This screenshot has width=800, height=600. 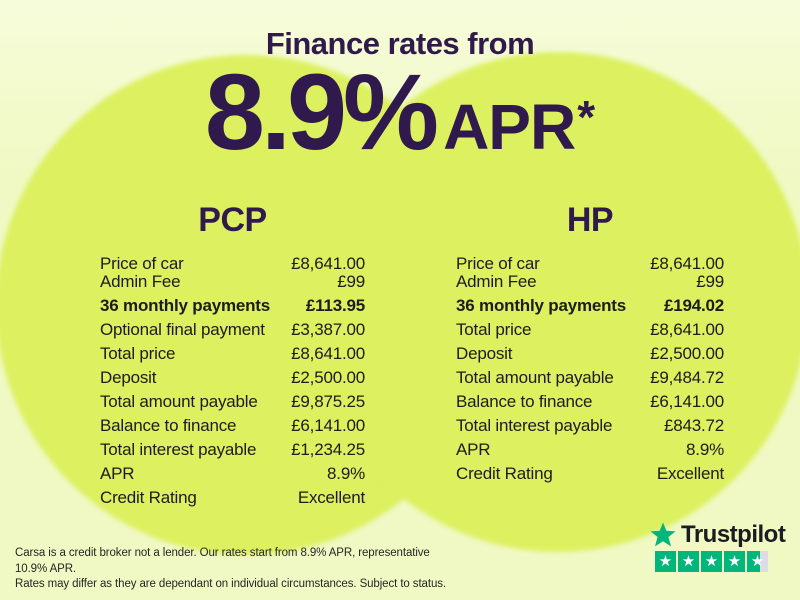 I want to click on hp-table-title: HP, so click(x=590, y=220).